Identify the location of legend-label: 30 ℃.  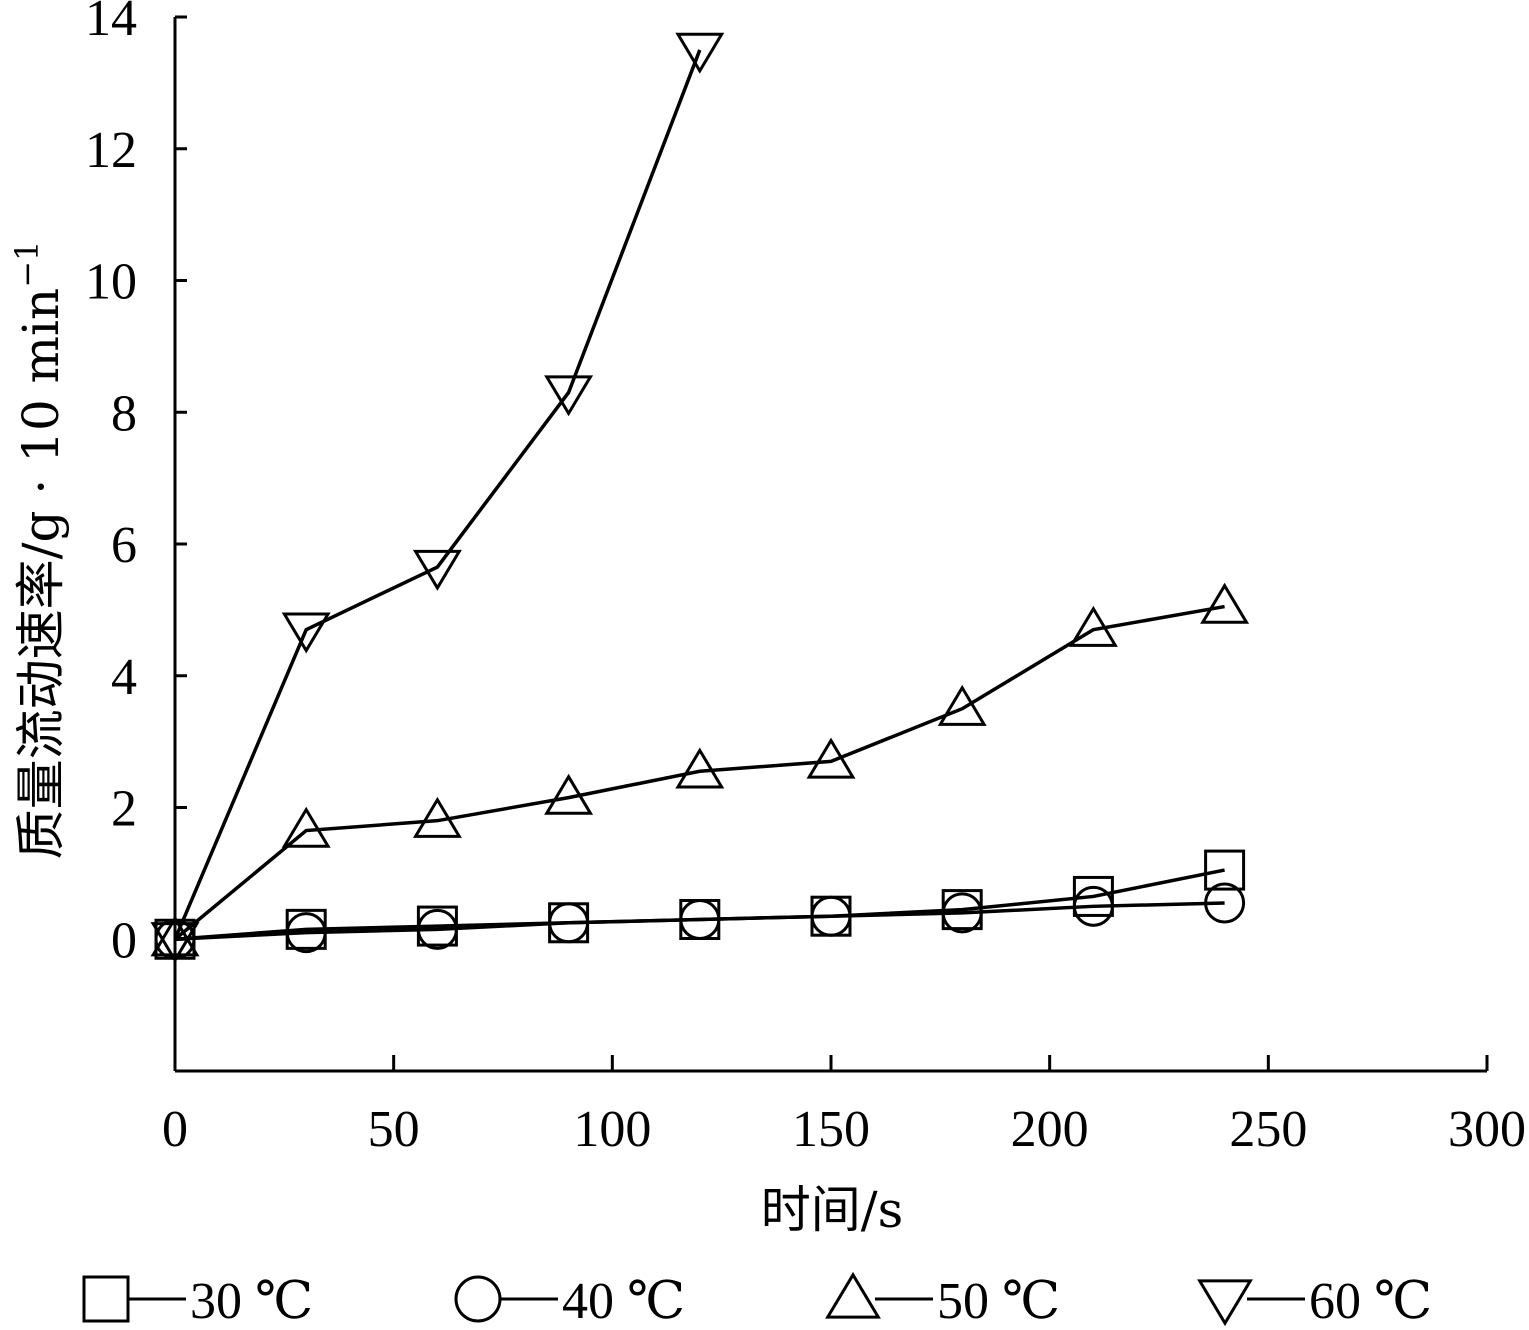
(251, 1301).